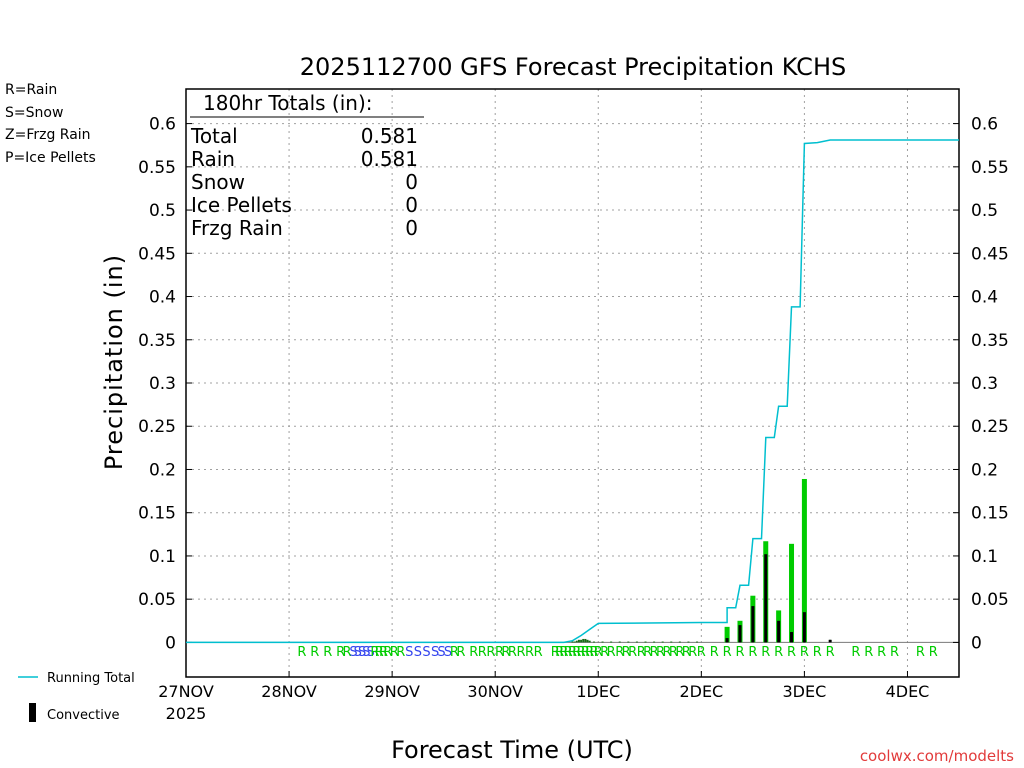 The width and height of the screenshot is (1024, 768). I want to click on legend-ice-pellets: P=Ice Pellets, so click(50, 158).